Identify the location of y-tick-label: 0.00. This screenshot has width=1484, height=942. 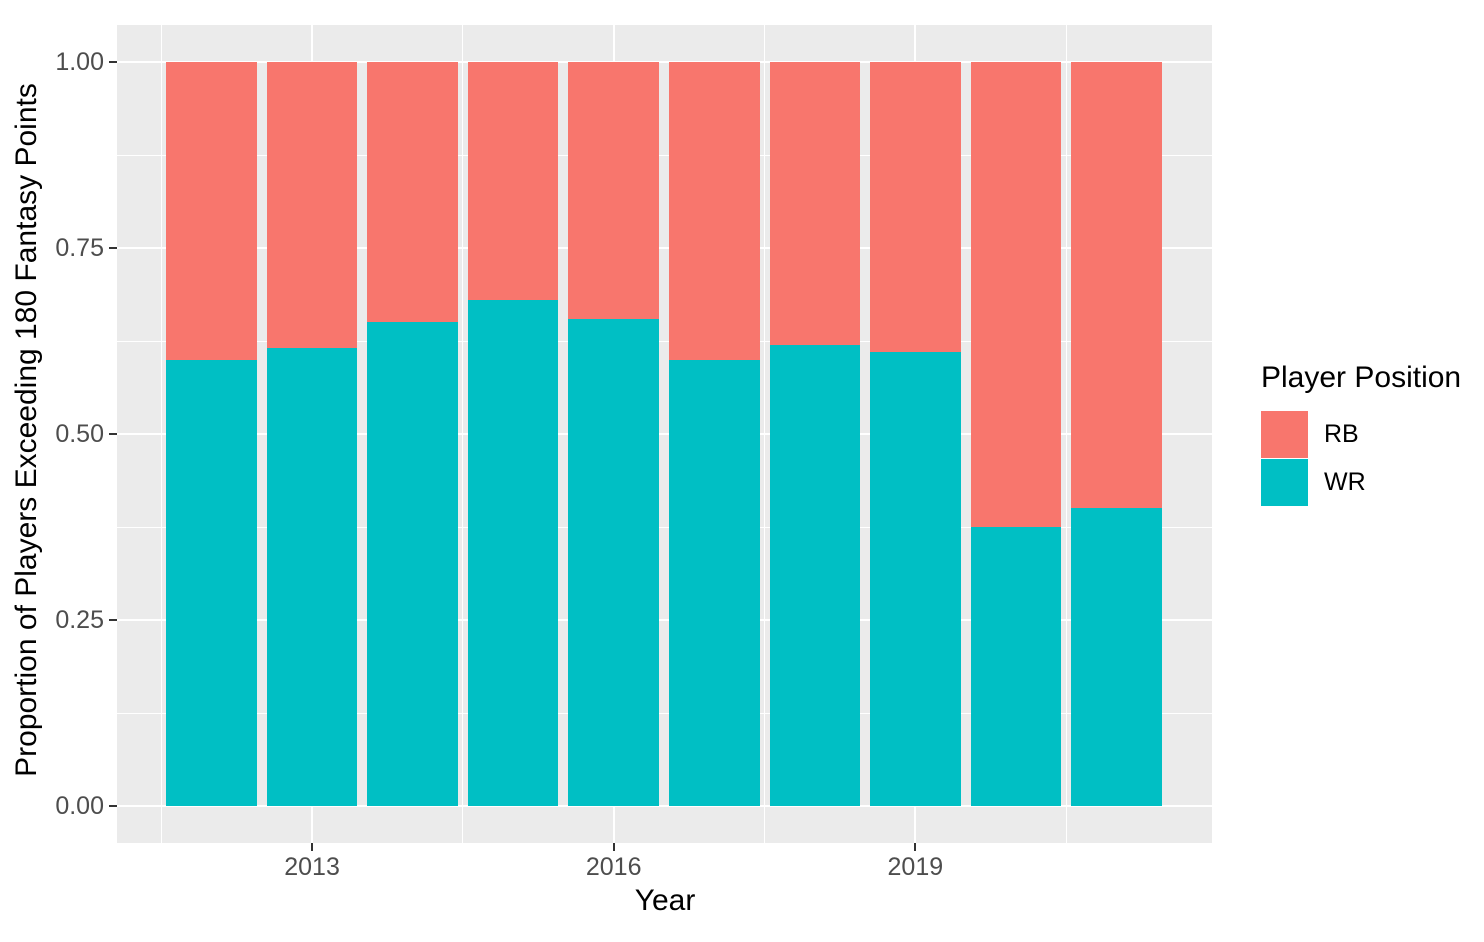
(79, 806).